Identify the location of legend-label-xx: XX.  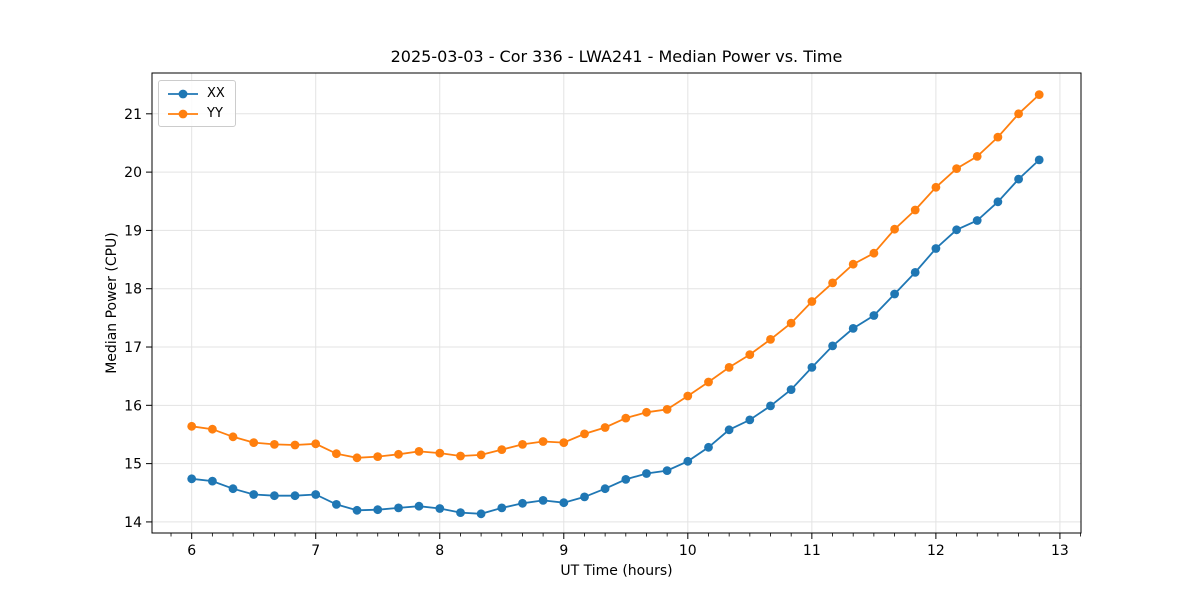
(216, 93).